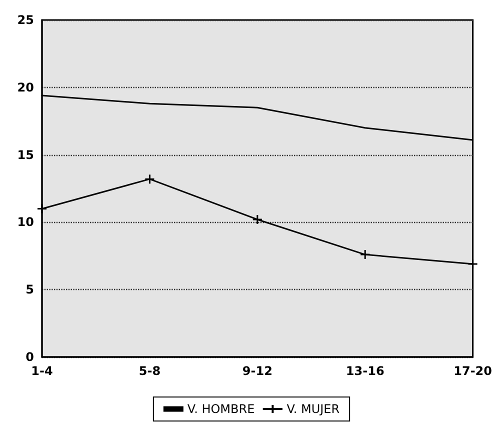 The height and width of the screenshot is (435, 503). Describe the element at coordinates (365, 371) in the screenshot. I see `x-tick-label: 13-16` at that location.